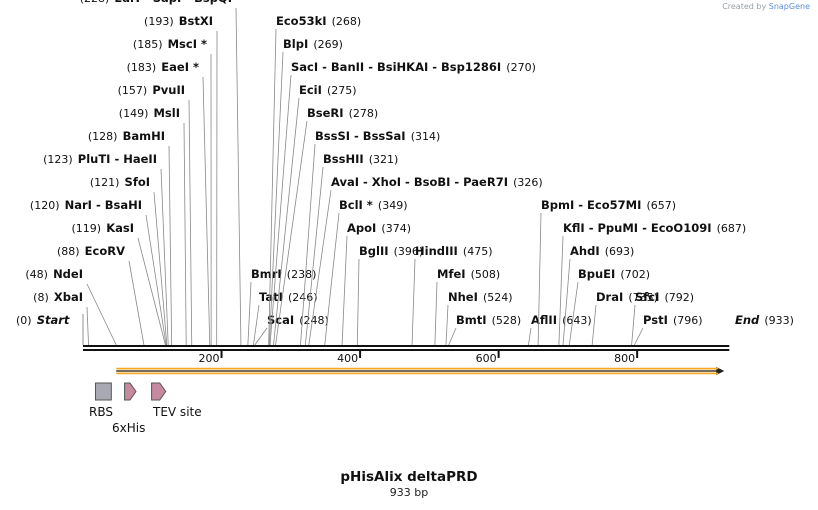  I want to click on enzyme-name: AhdI, so click(585, 251).